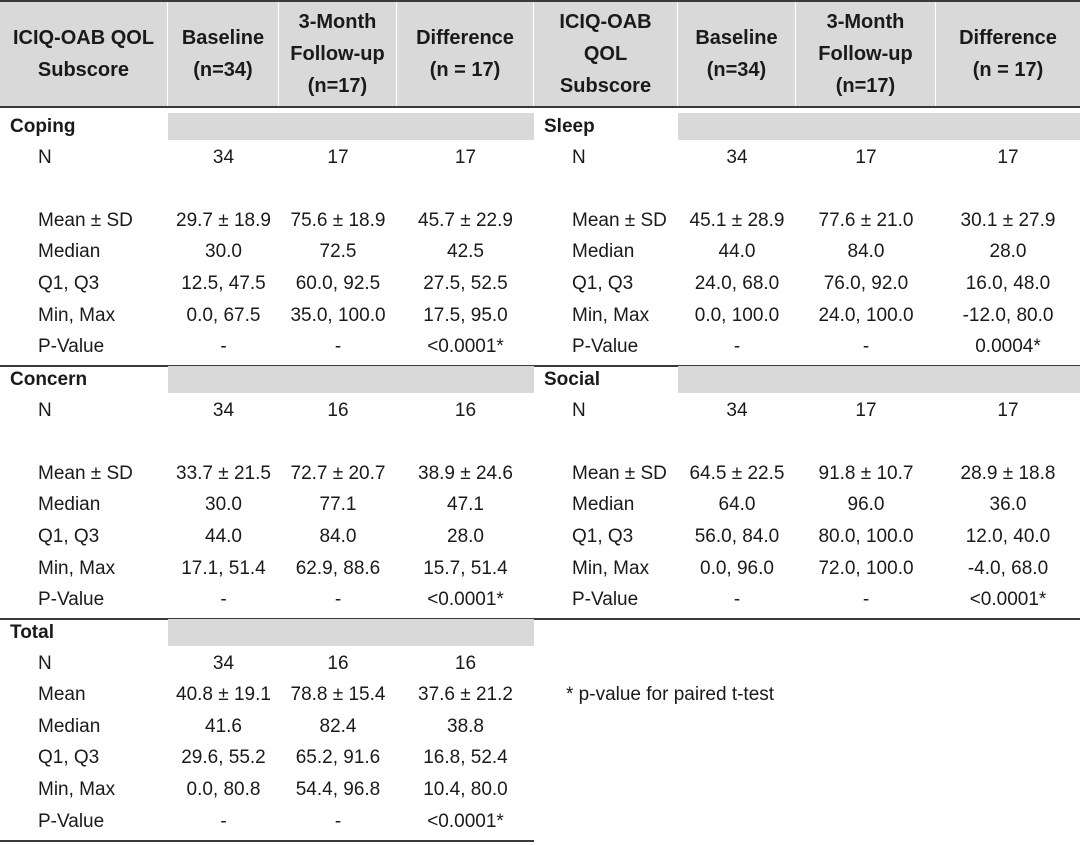  Describe the element at coordinates (338, 568) in the screenshot. I see `table-cell: 62.9, 88.6` at that location.